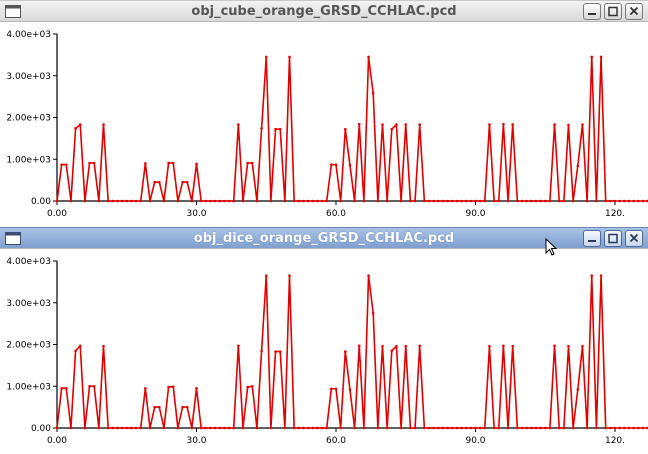 The width and height of the screenshot is (648, 454). I want to click on window-titlebar: obj_cube_orange_GRSD_CCHLAC.pcd, so click(324, 11).